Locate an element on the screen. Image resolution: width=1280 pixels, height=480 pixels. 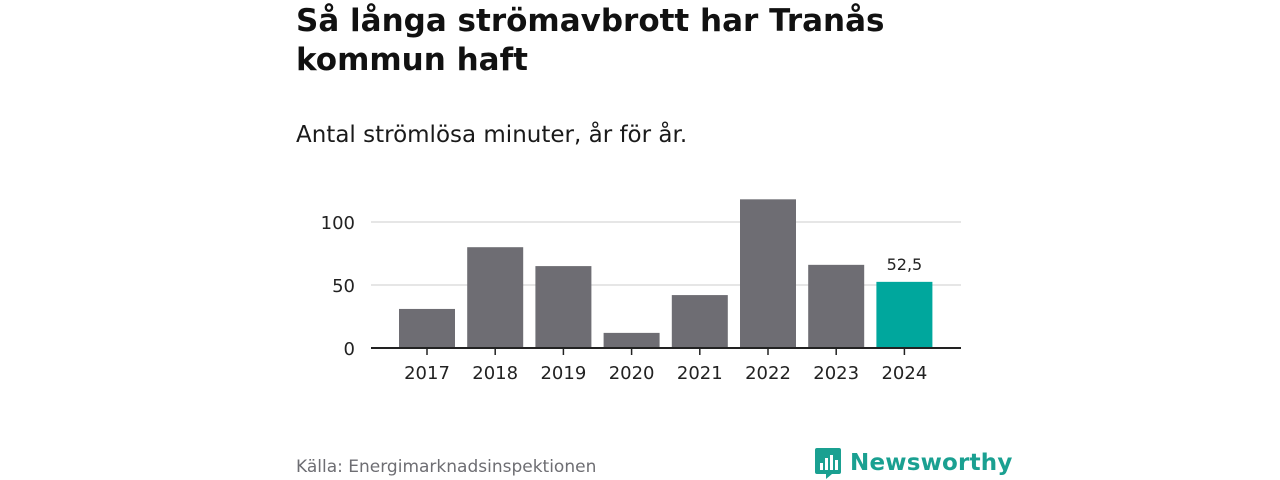
bar-2024 is located at coordinates (904, 314).